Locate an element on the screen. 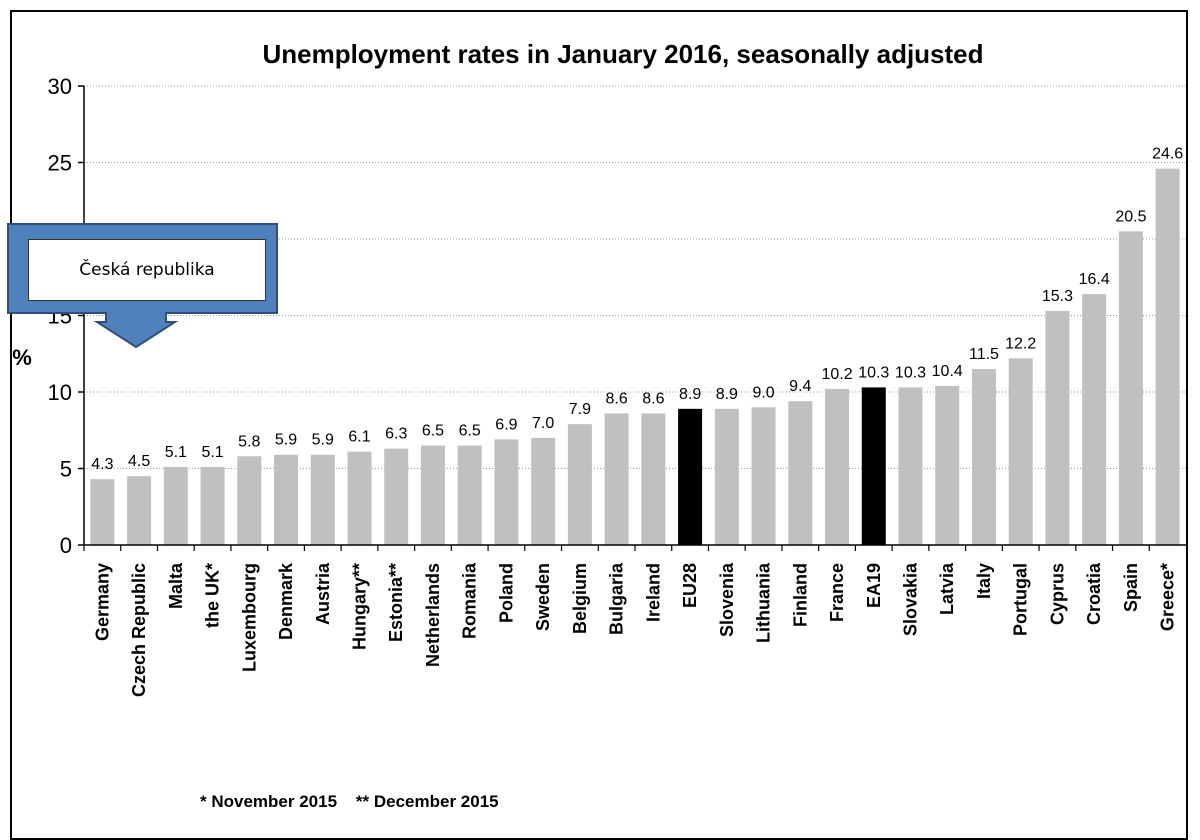 This screenshot has width=1200, height=840. data-label: 6.9 is located at coordinates (506, 424).